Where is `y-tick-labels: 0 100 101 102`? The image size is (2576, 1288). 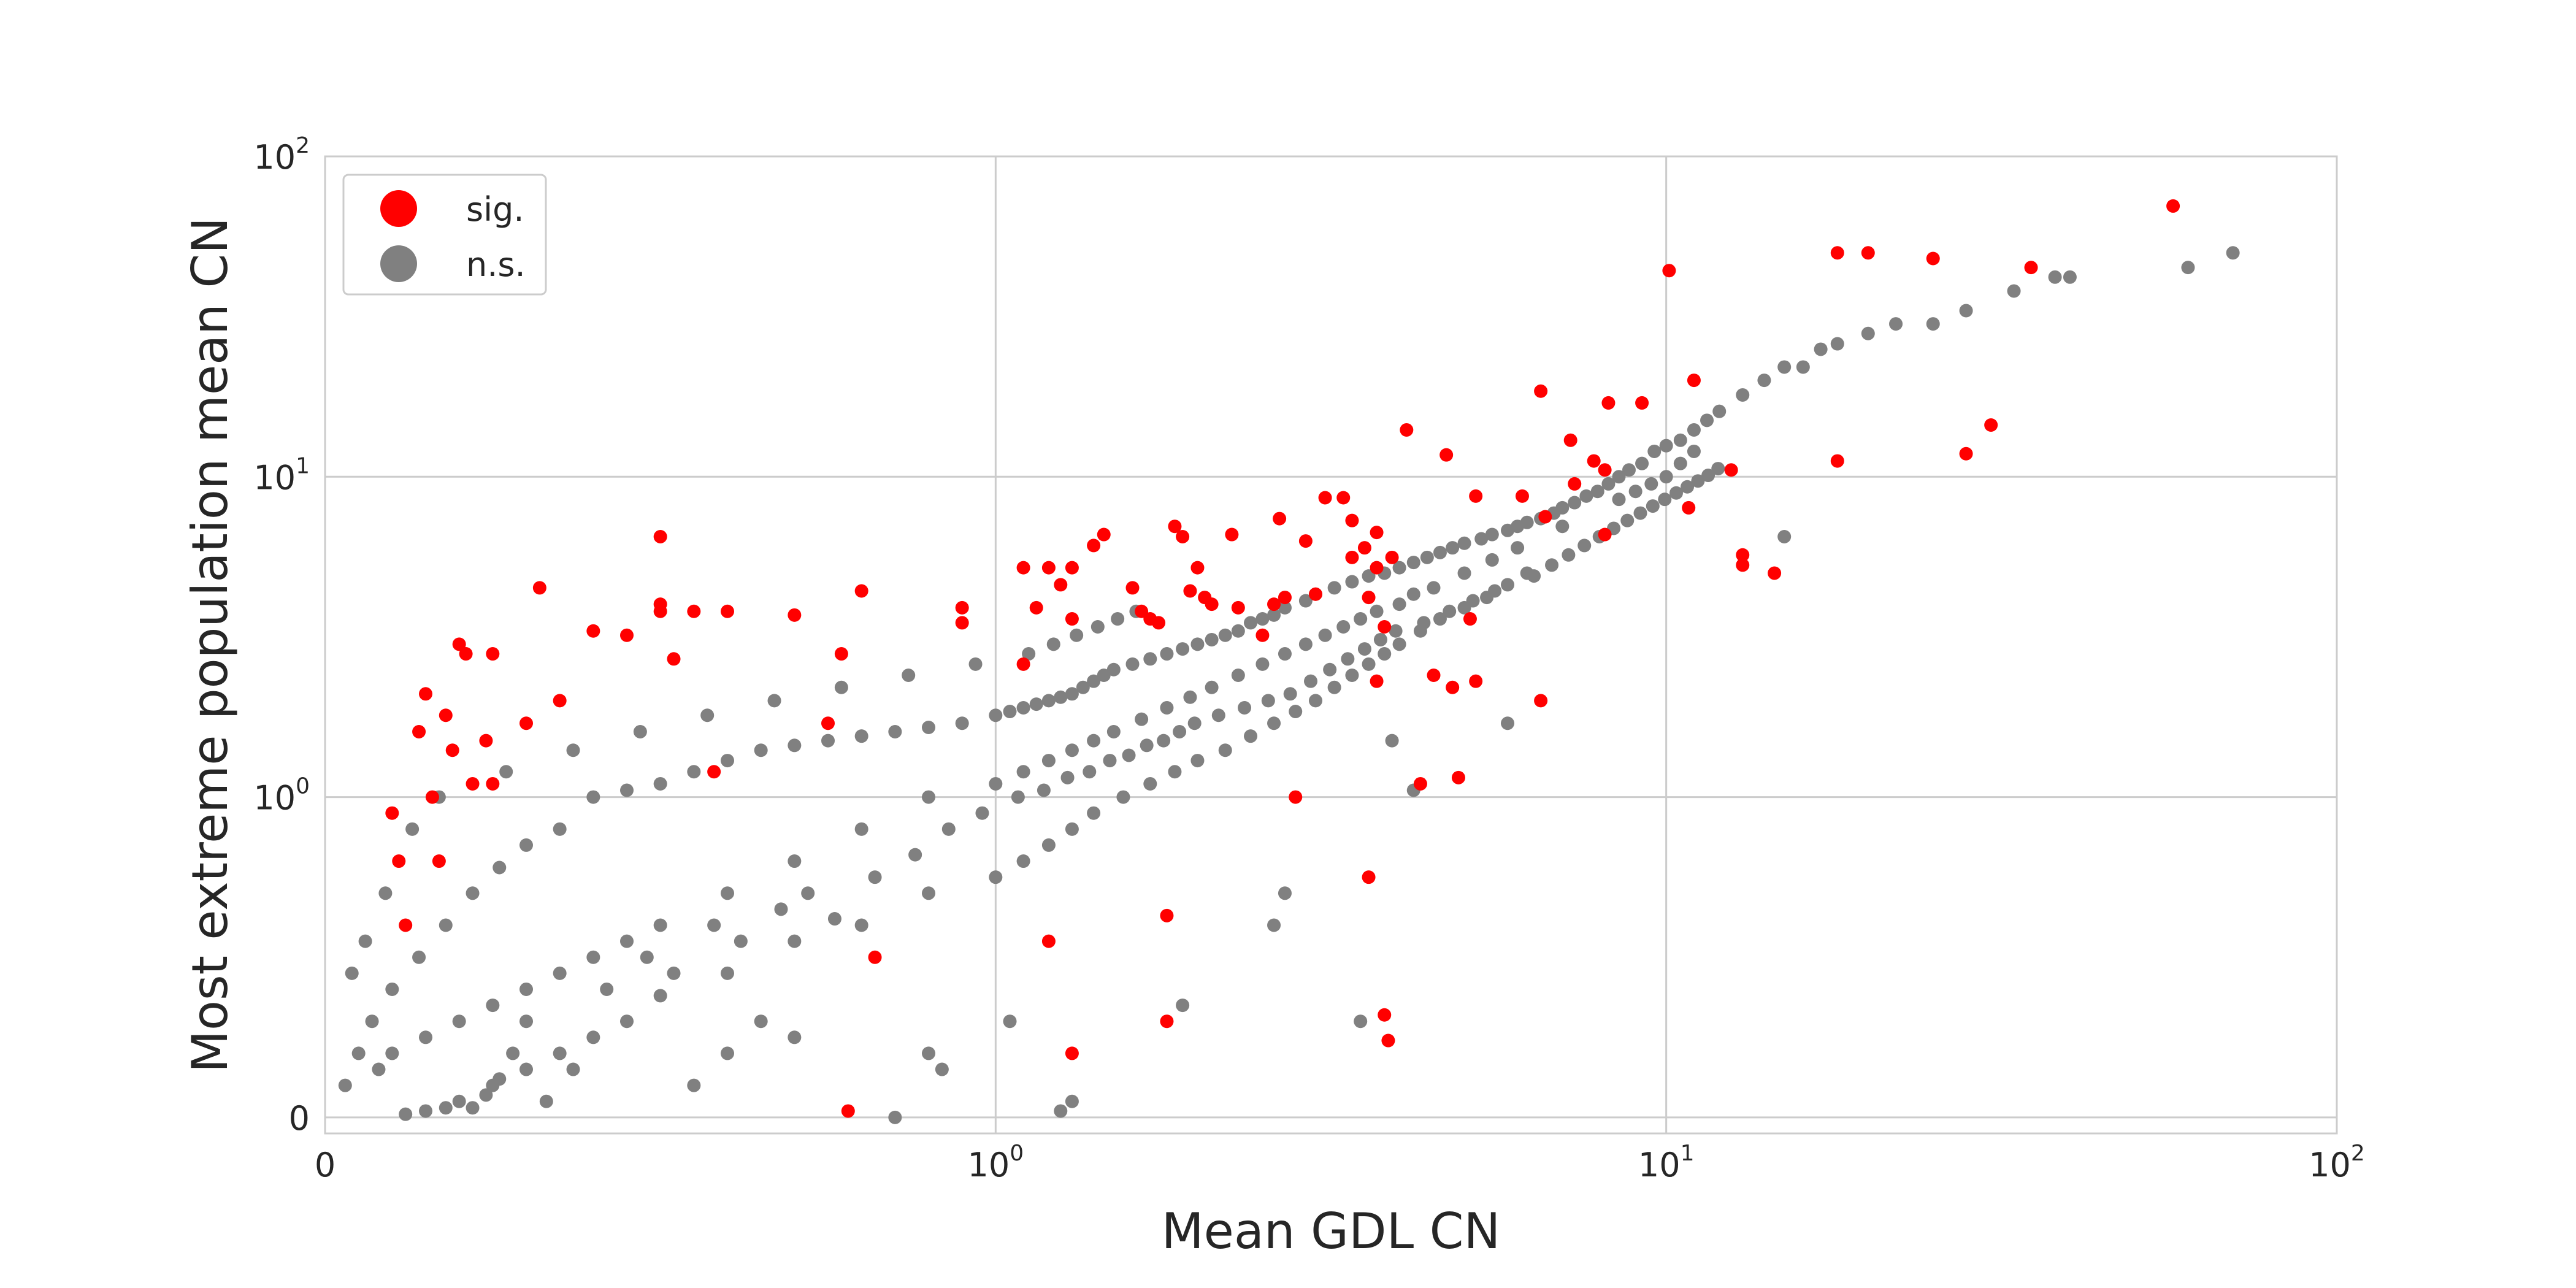 y-tick-labels: 0 100 101 102 is located at coordinates (281, 635).